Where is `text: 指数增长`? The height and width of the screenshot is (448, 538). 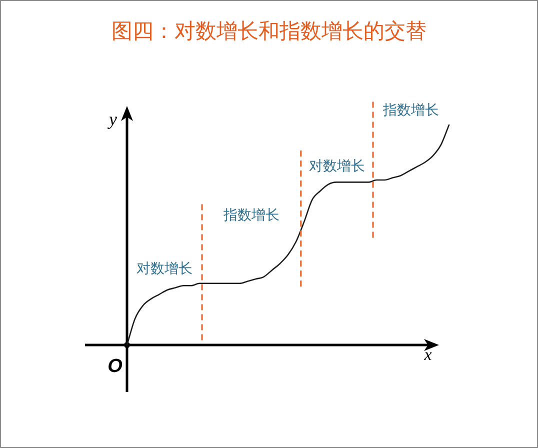
text: 指数增长 is located at coordinates (411, 110).